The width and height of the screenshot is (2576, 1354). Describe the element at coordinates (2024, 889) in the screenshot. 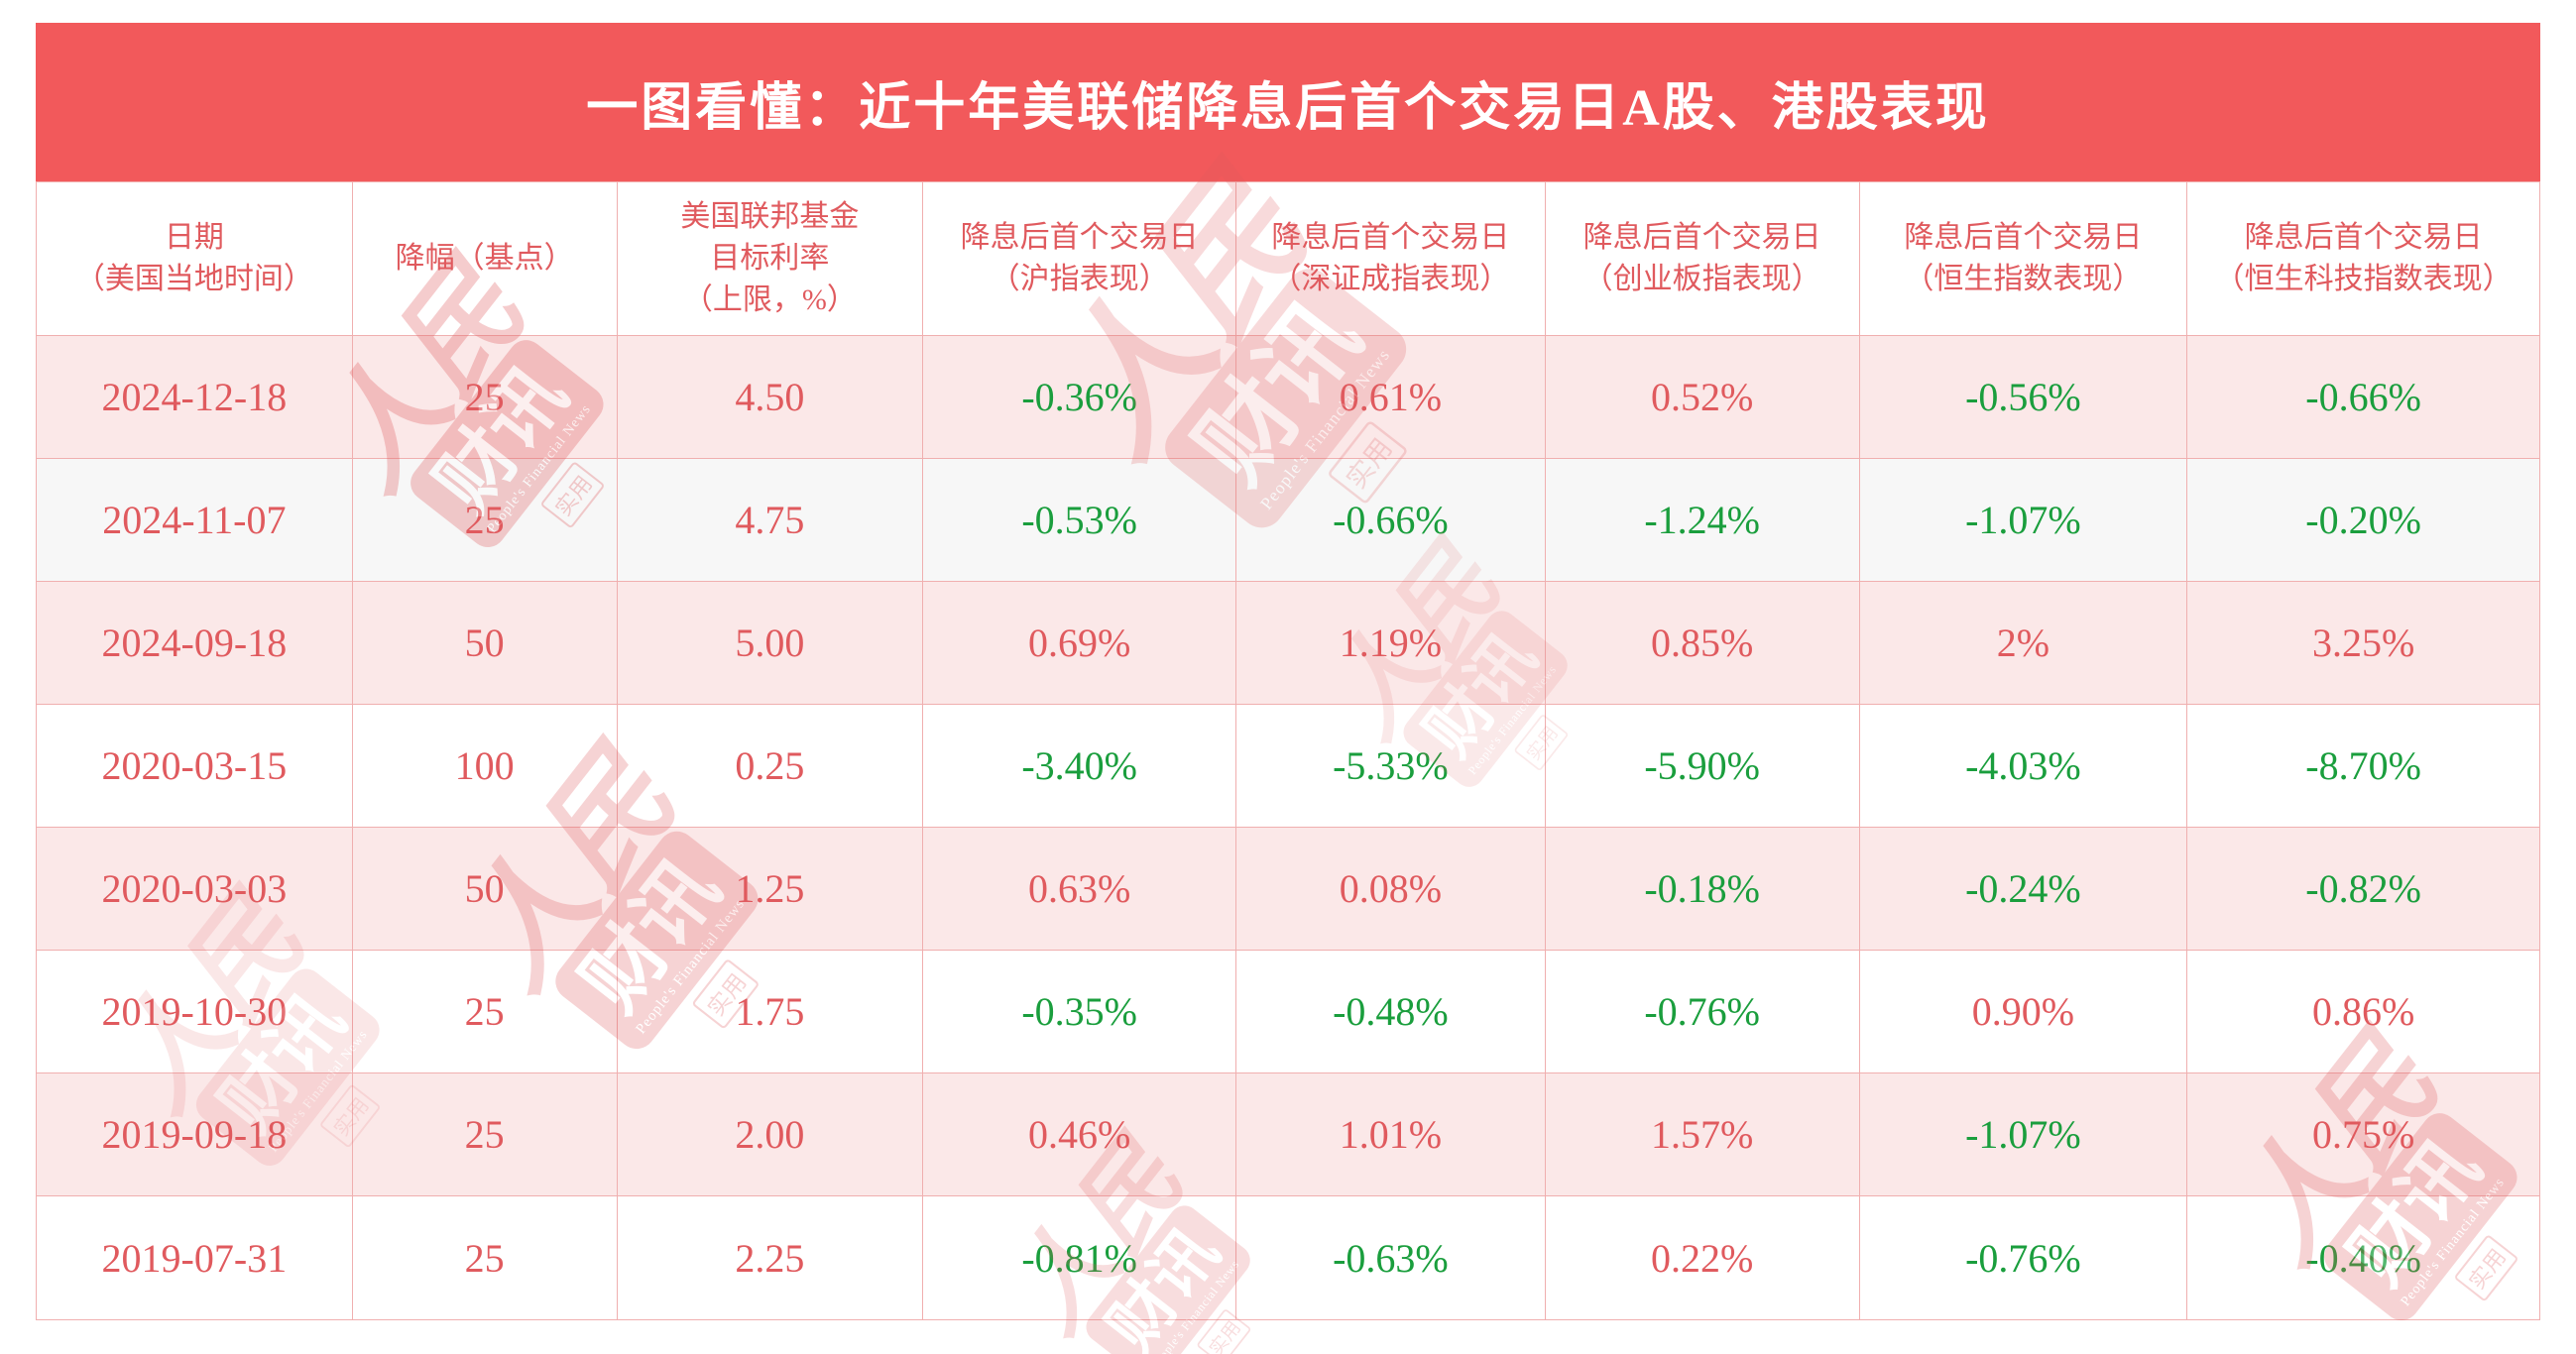

I see `data-cell-r4-c6: -0.24%` at that location.